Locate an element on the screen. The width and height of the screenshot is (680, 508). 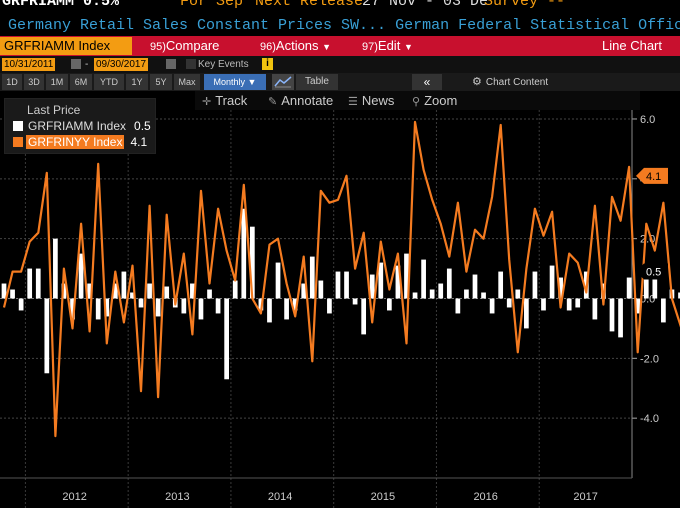
last-value-tag-grfriamm-bg is located at coordinates (652, 271).